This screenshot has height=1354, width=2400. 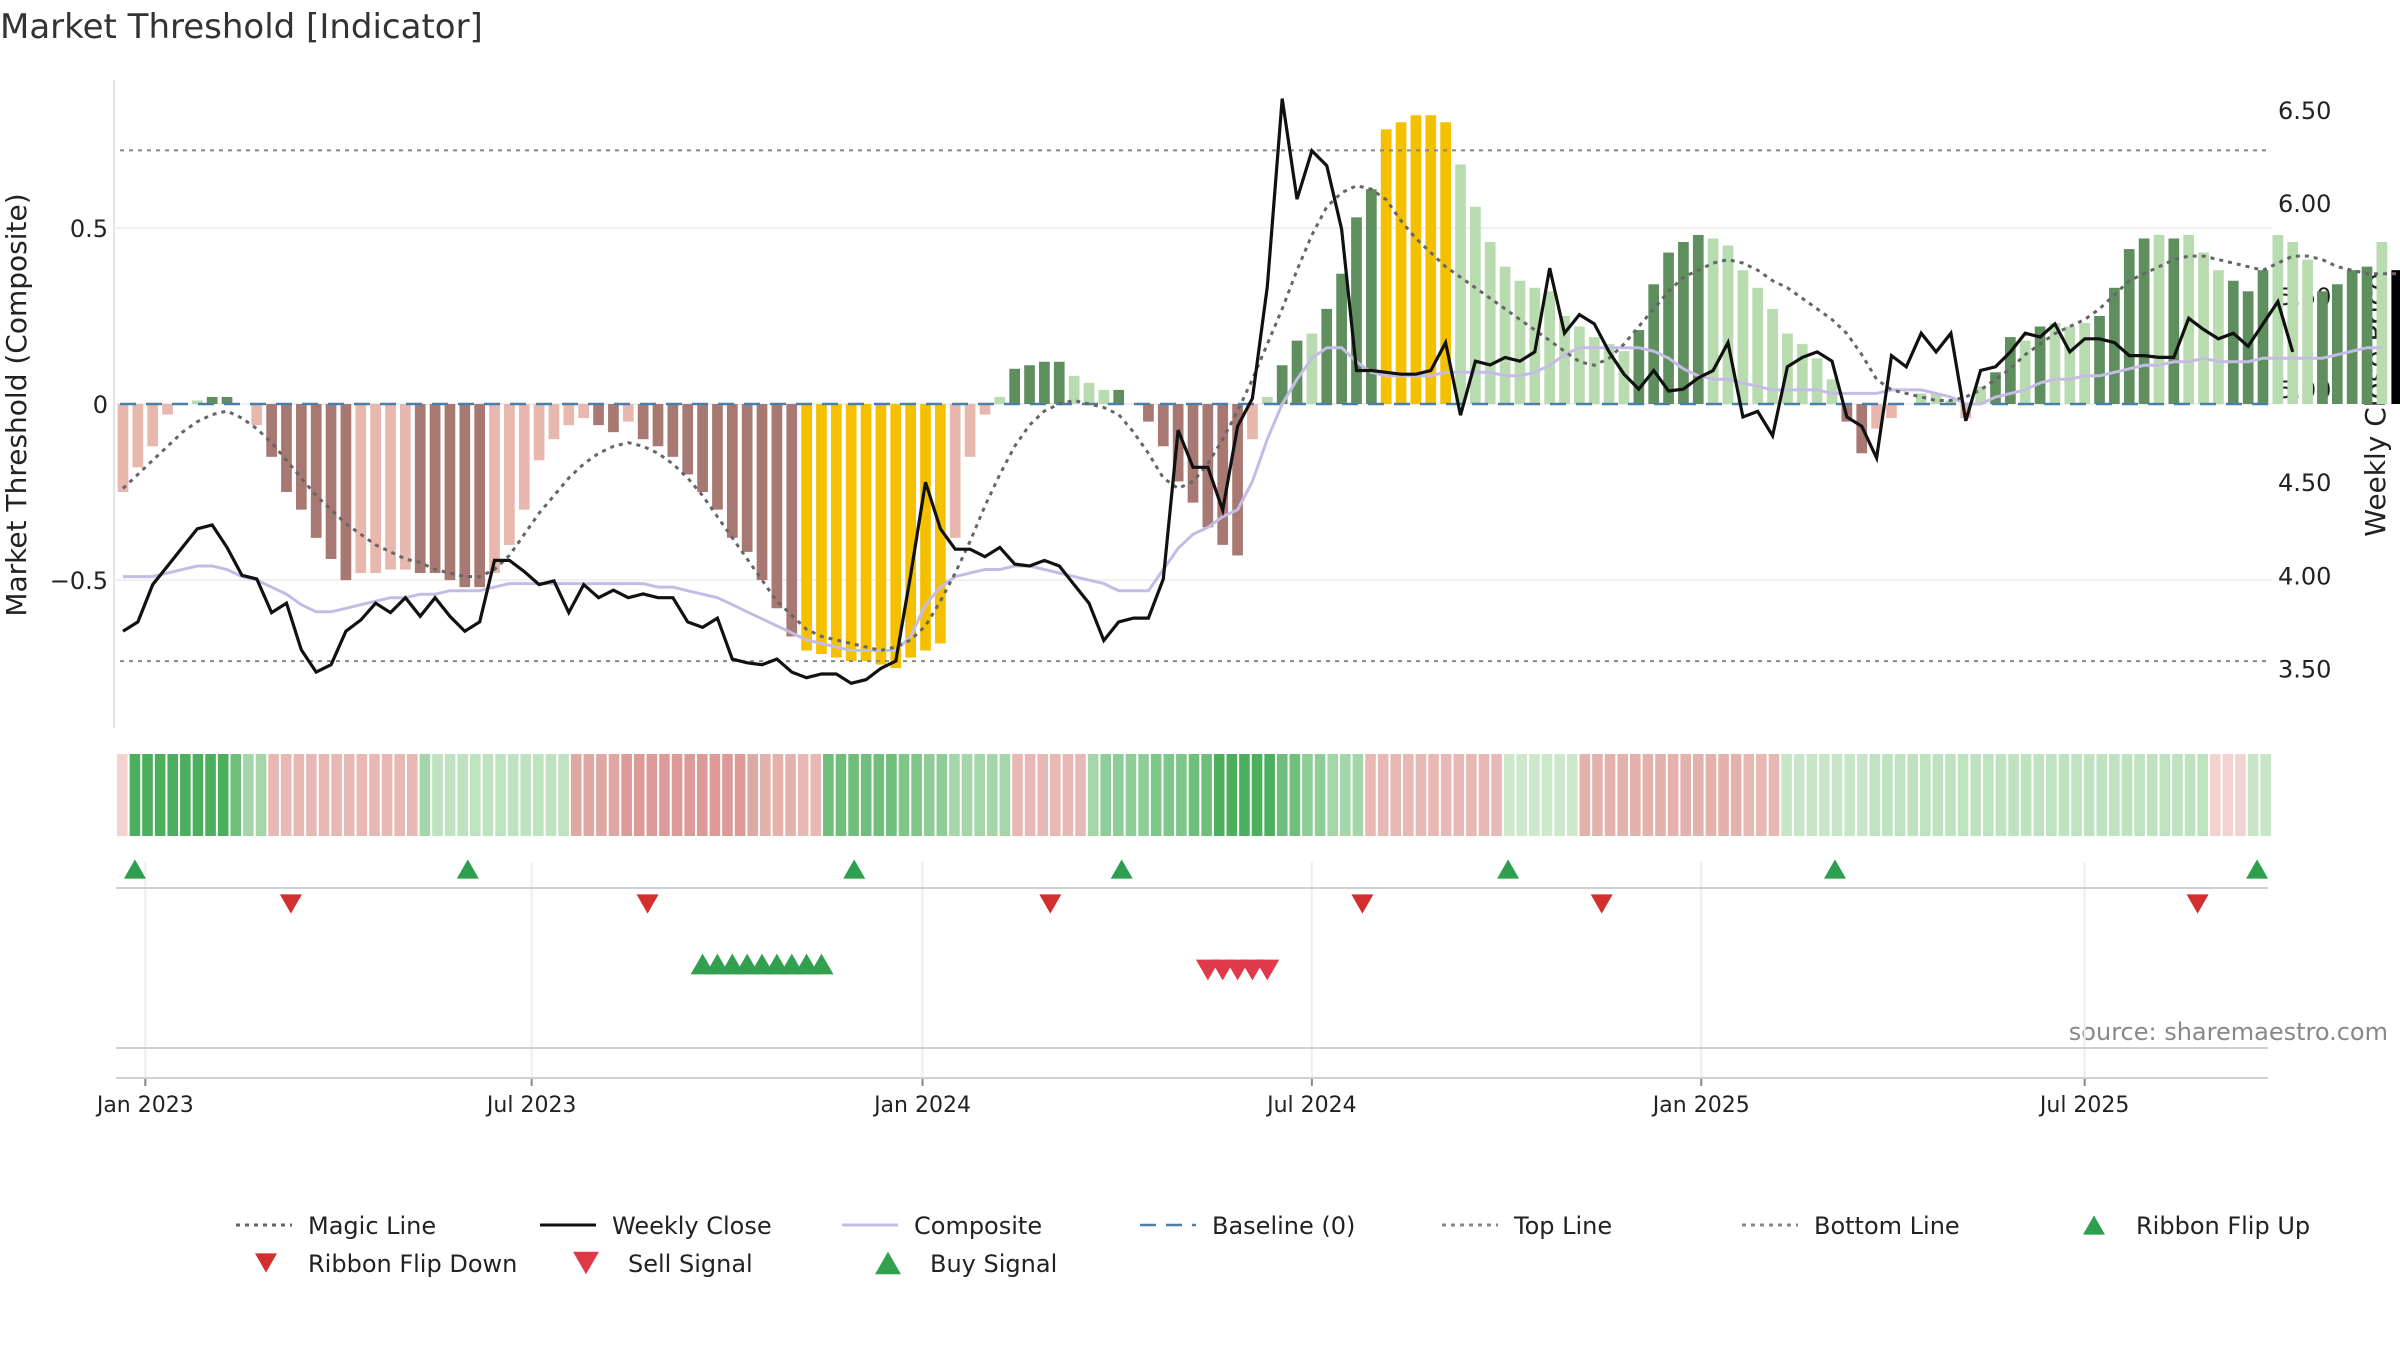 What do you see at coordinates (978, 1226) in the screenshot?
I see `legend-label: Composite` at bounding box center [978, 1226].